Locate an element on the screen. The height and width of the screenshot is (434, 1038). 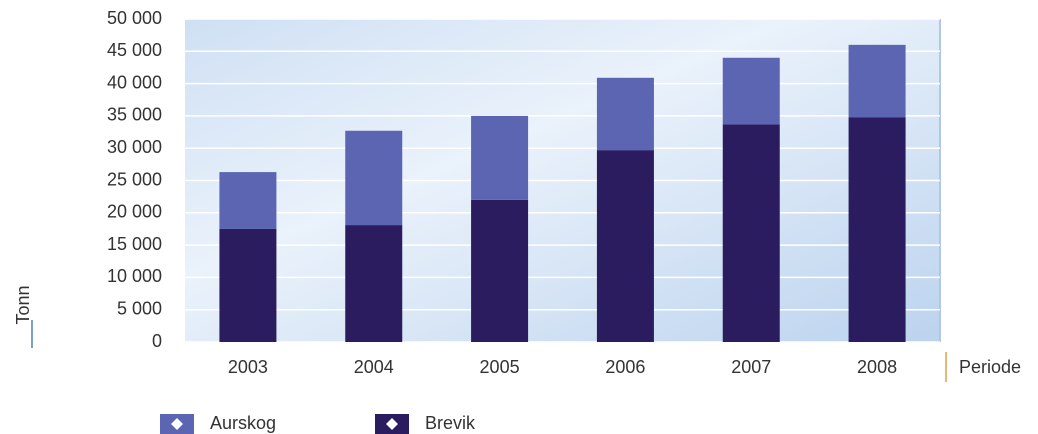
y-tick-label: 25 000 is located at coordinates (134, 179).